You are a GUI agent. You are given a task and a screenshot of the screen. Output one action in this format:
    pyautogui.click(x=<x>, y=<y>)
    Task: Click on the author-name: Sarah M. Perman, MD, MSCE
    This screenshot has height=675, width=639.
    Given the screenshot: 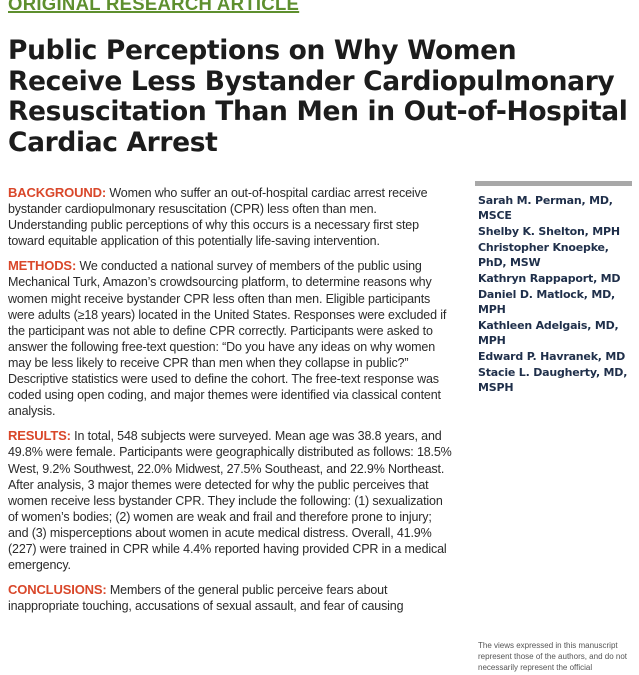 What is the action you would take?
    pyautogui.click(x=545, y=208)
    